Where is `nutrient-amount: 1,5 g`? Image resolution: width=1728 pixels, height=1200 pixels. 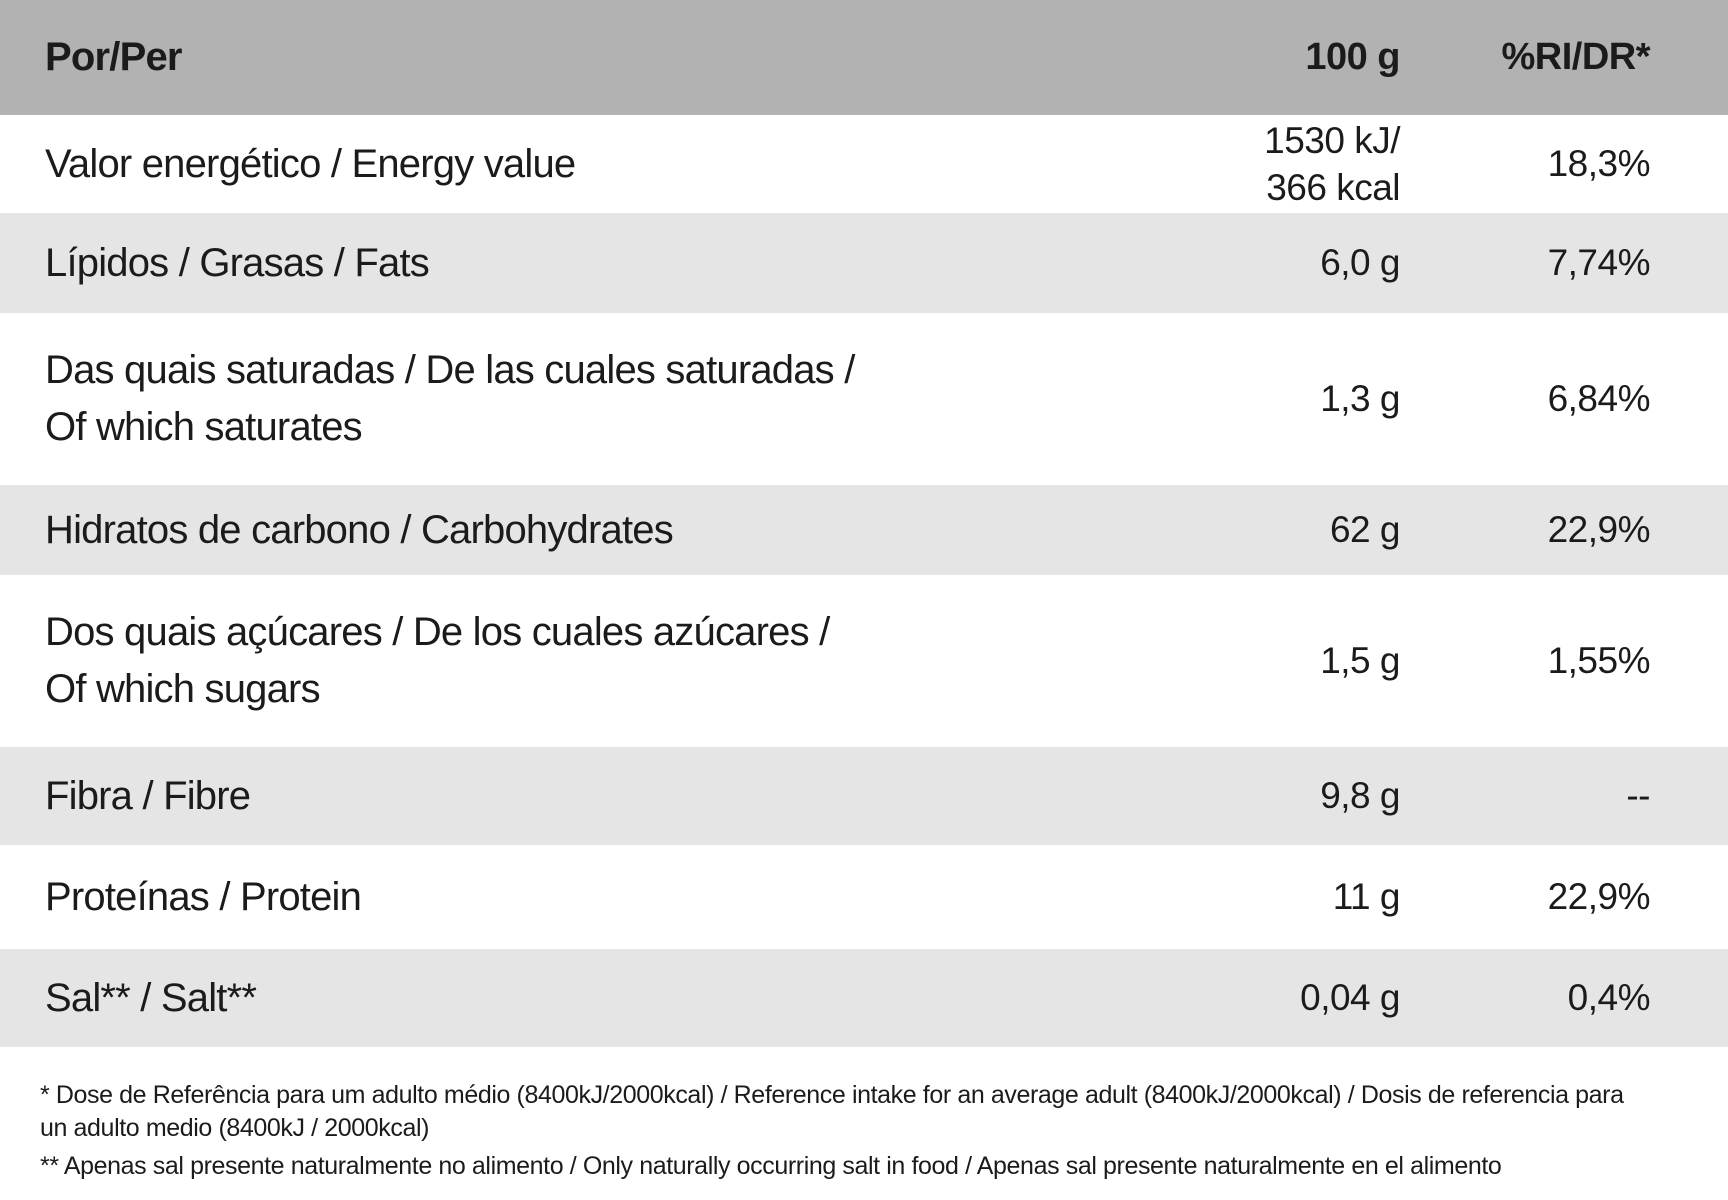
nutrient-amount: 1,5 g is located at coordinates (1360, 661).